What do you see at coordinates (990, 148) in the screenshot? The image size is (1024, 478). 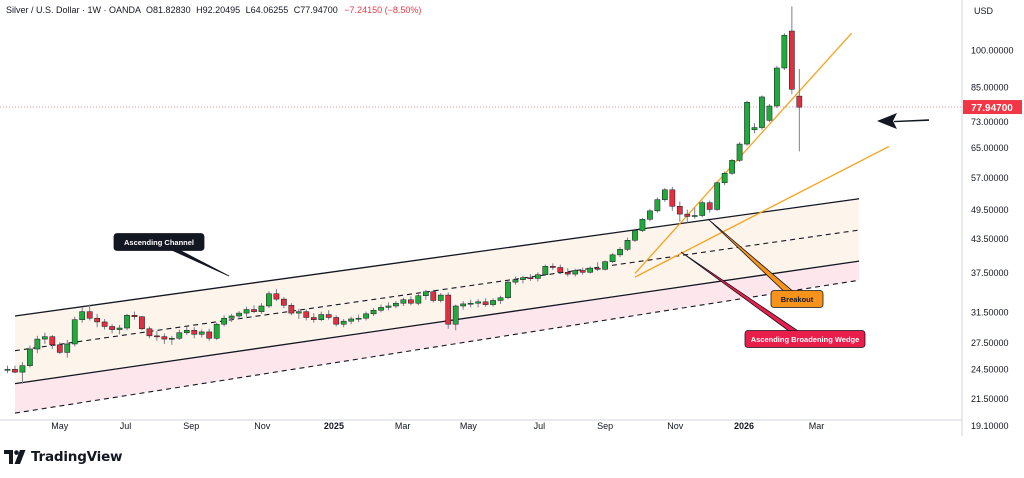 I see `price-tick-label: 65.00000` at bounding box center [990, 148].